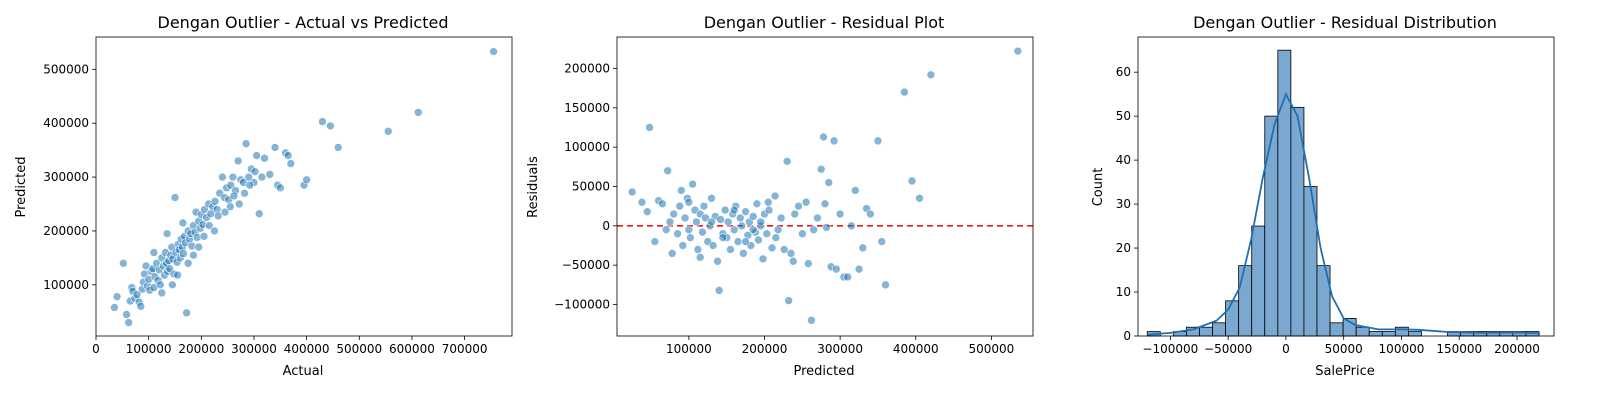  I want to click on y-tick-label: 400000, so click(66, 123).